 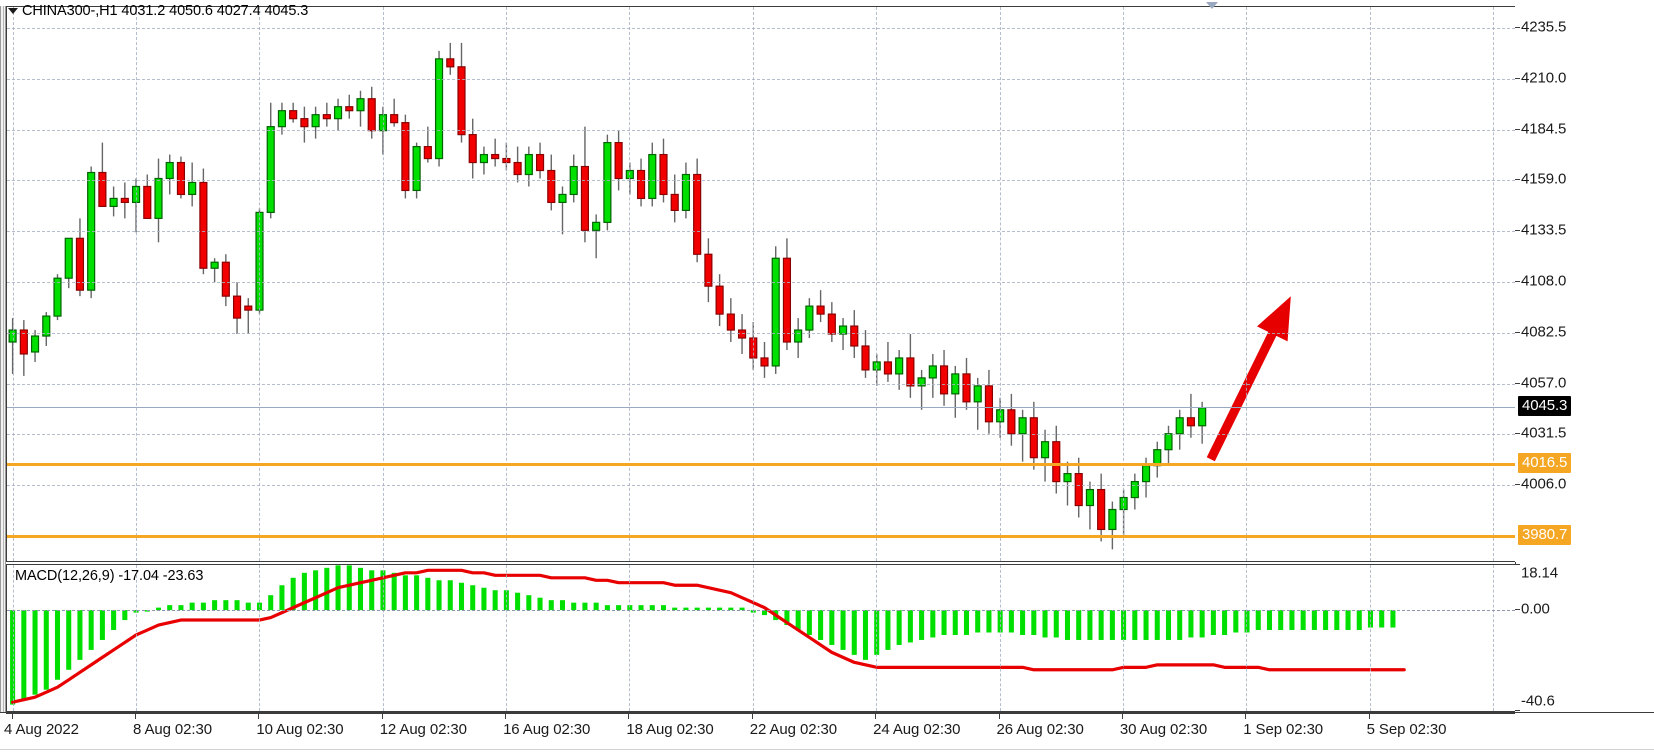 I want to click on price-axis-label: 4159.0, so click(x=1544, y=179).